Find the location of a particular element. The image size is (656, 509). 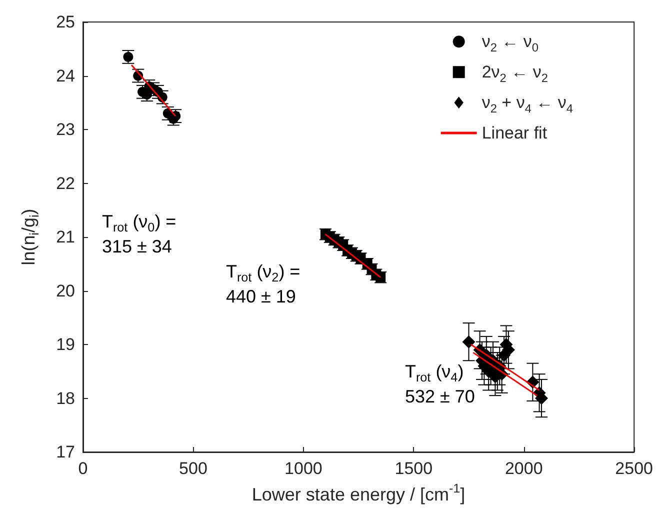

x-tick-label: 0 is located at coordinates (83, 468).